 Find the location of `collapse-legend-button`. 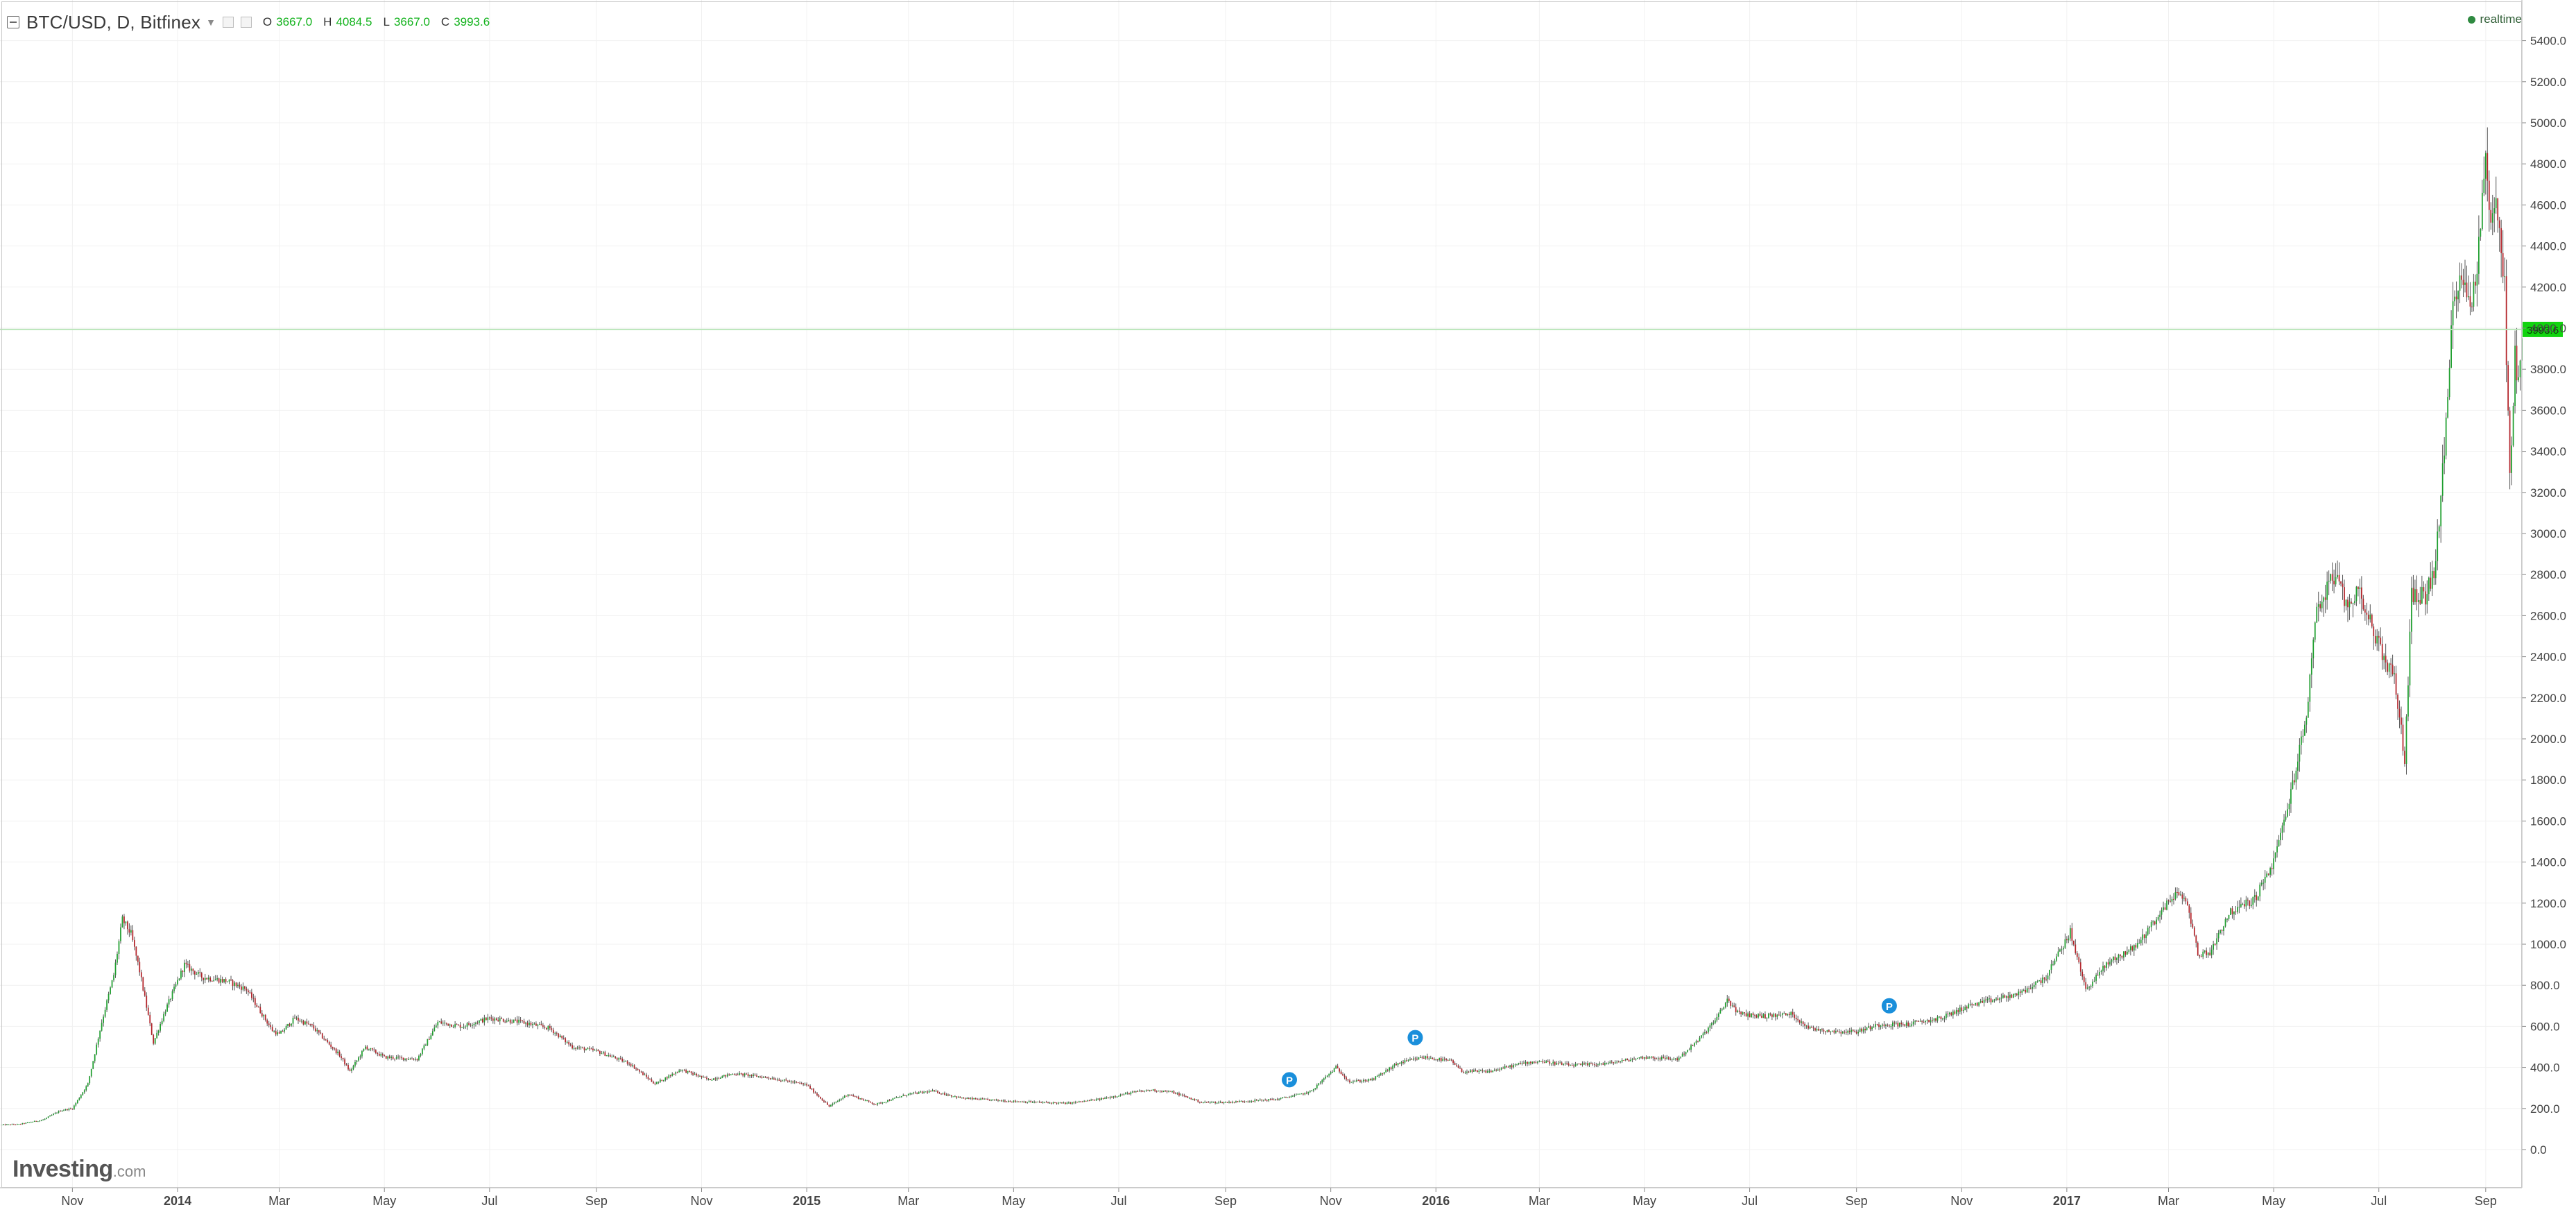

collapse-legend-button is located at coordinates (13, 22).